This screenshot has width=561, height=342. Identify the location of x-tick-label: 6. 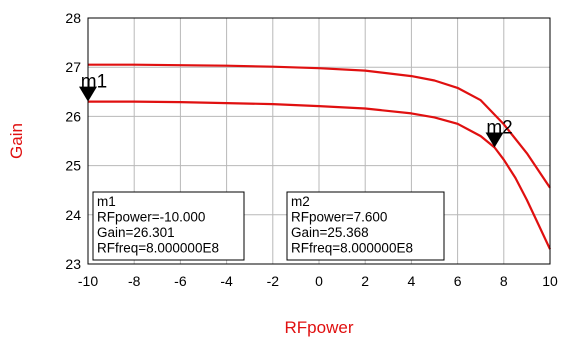
(458, 281).